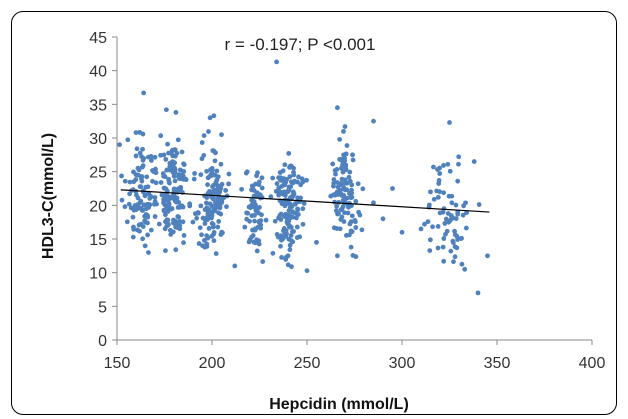 Image resolution: width=628 pixels, height=419 pixels. Describe the element at coordinates (497, 363) in the screenshot. I see `x-tick-label: 350` at that location.